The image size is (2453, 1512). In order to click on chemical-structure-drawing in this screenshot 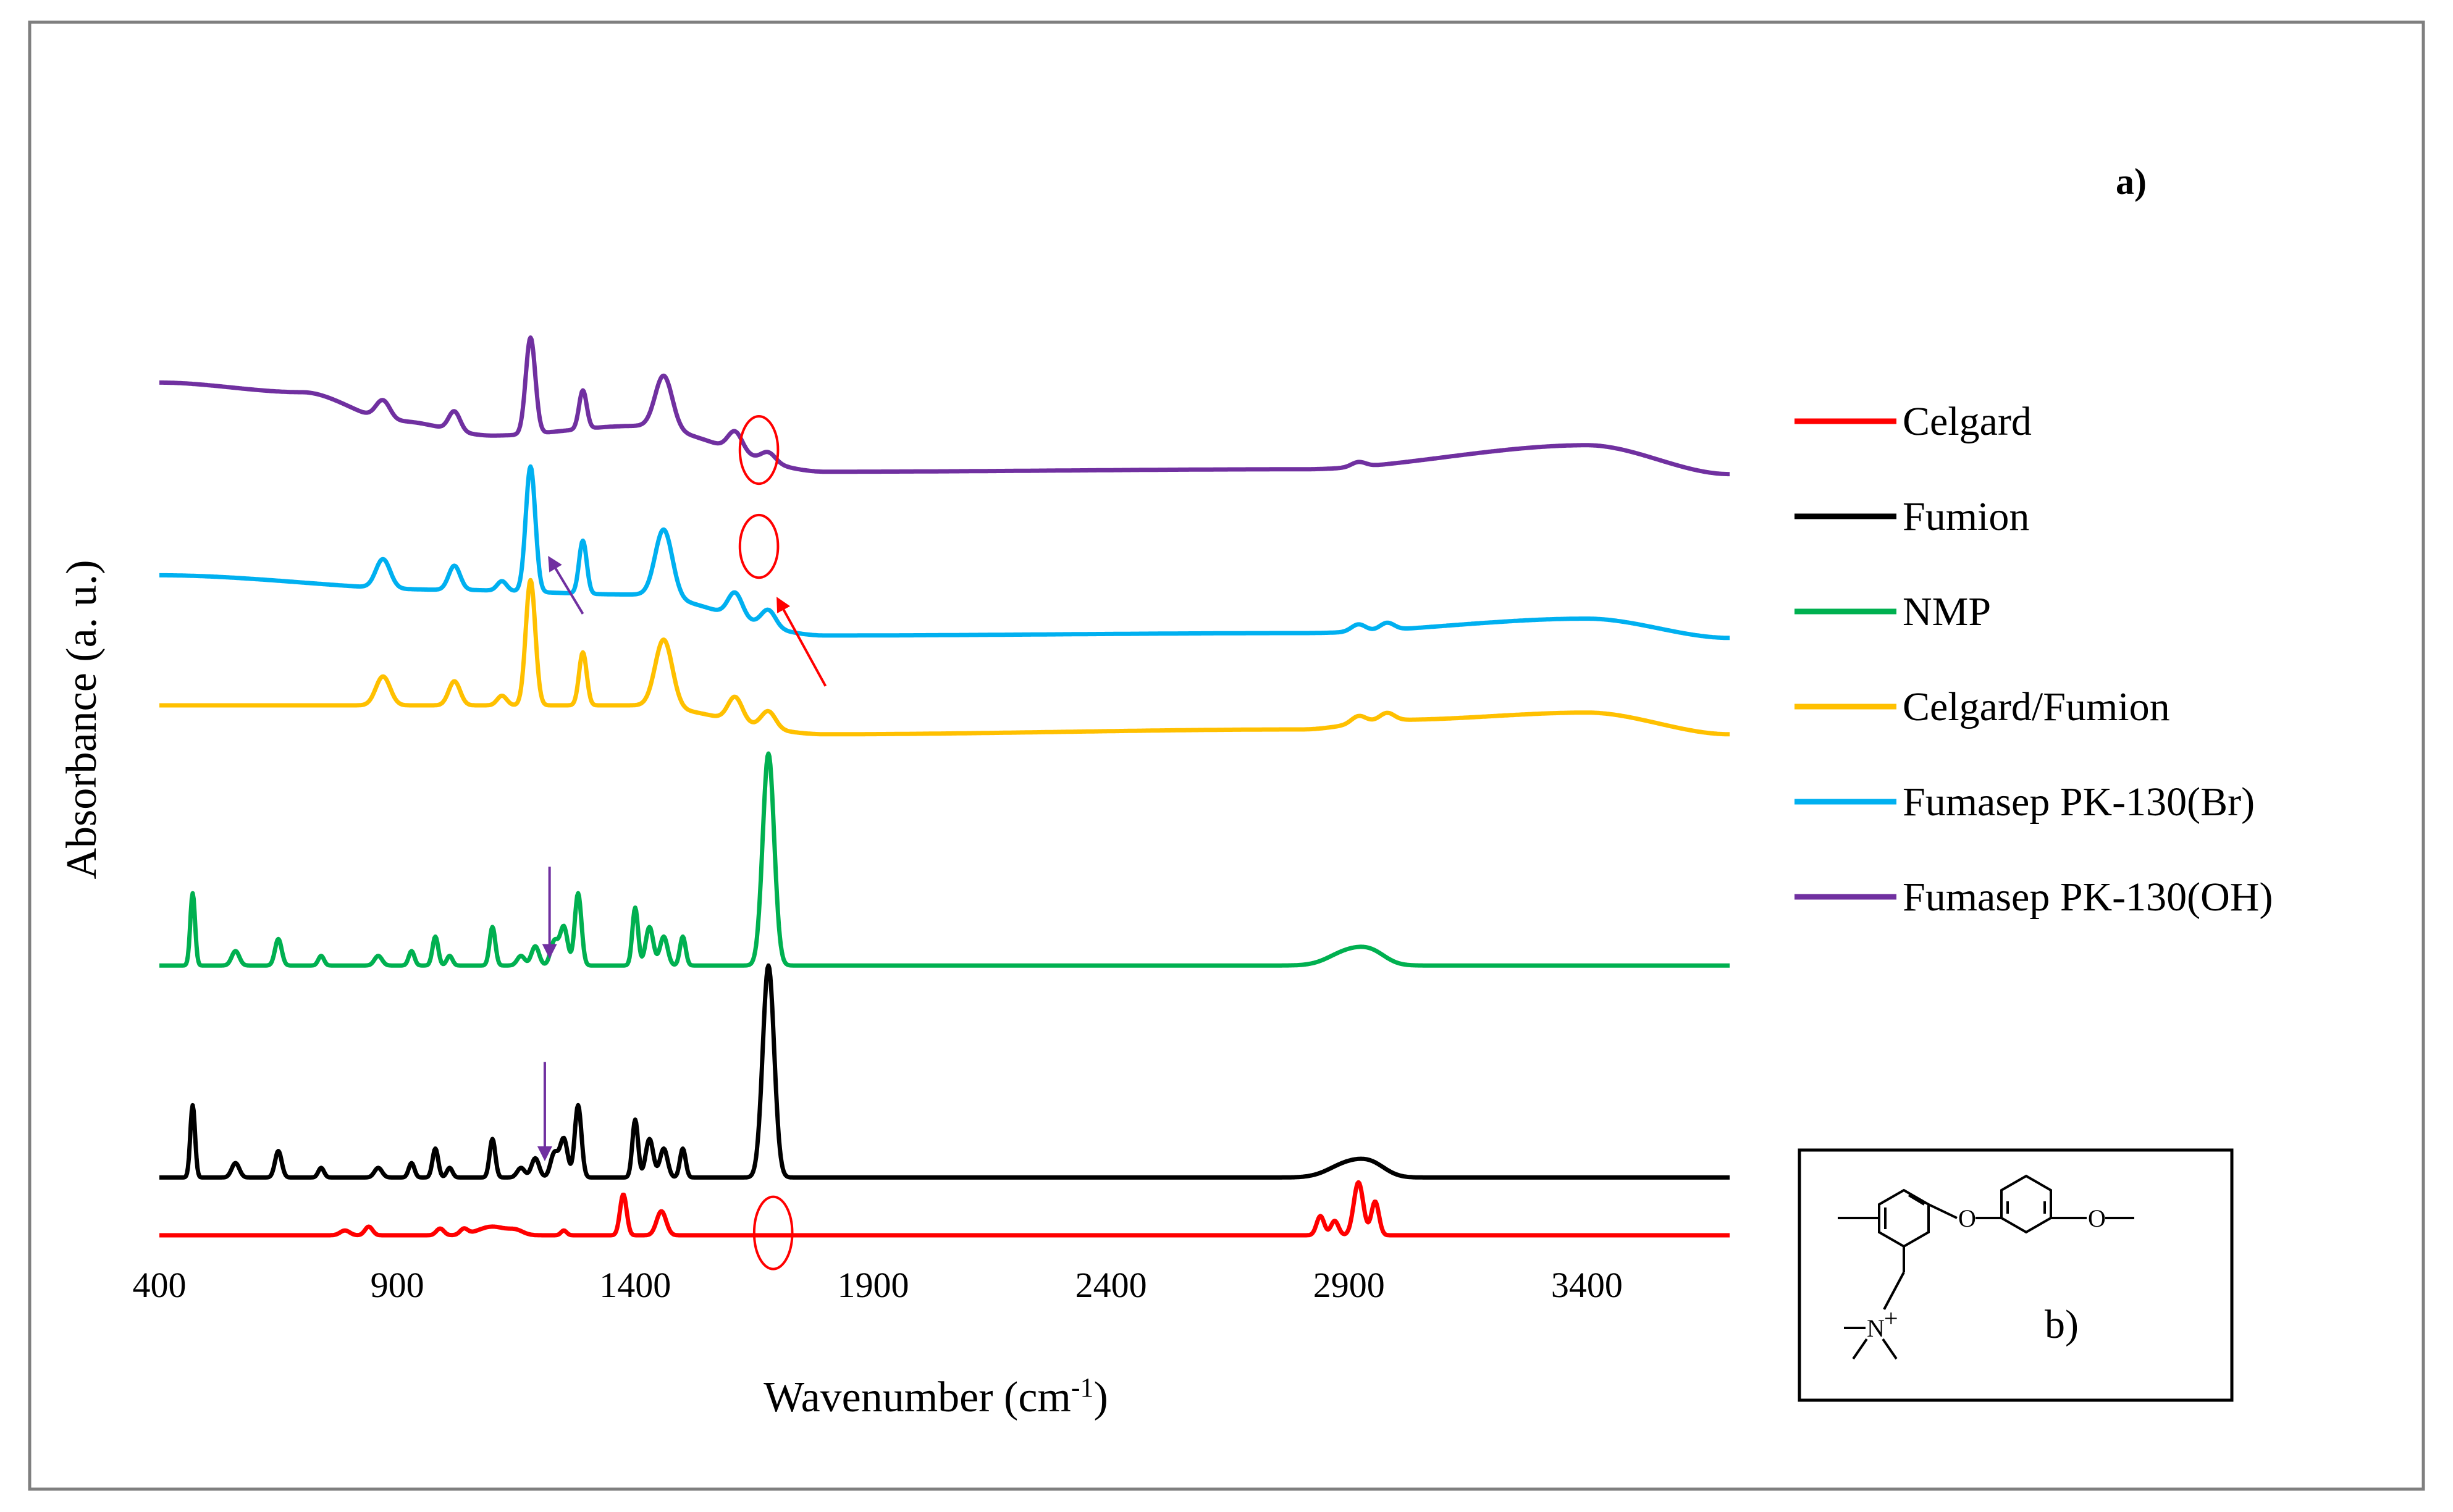, I will do `click(1986, 1267)`.